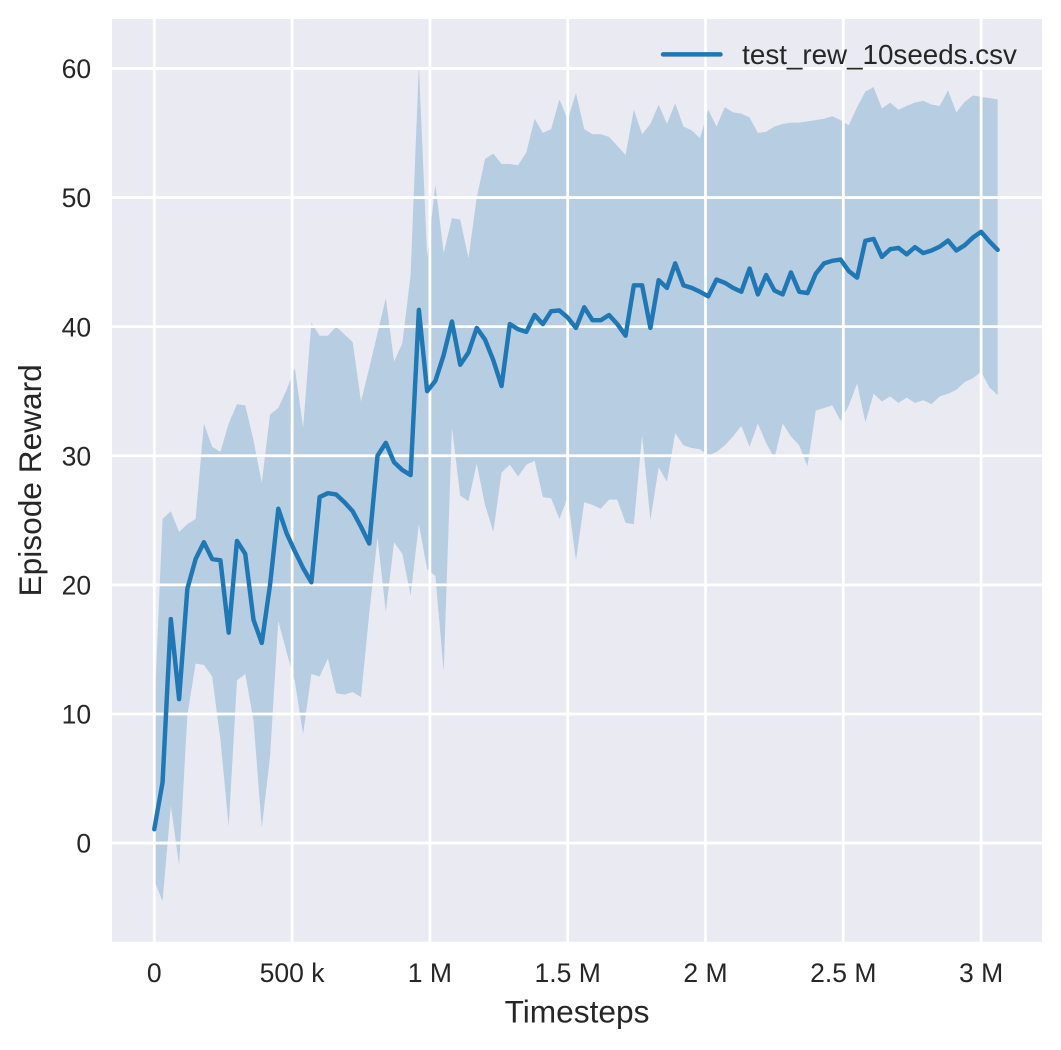 The width and height of the screenshot is (1061, 1050). I want to click on svg-text: 40, so click(77, 327).